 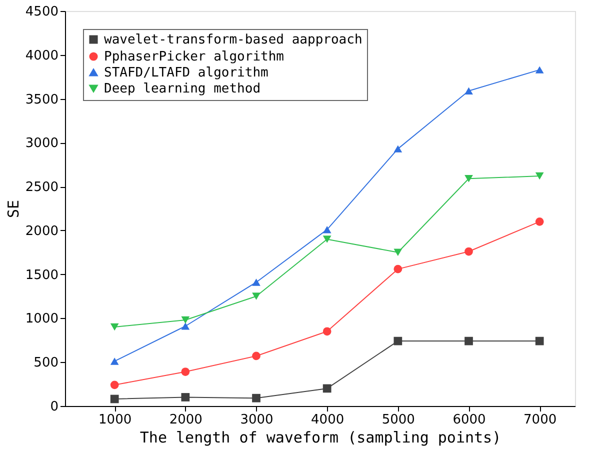 I want to click on x-tick-label: 4000, so click(x=327, y=420).